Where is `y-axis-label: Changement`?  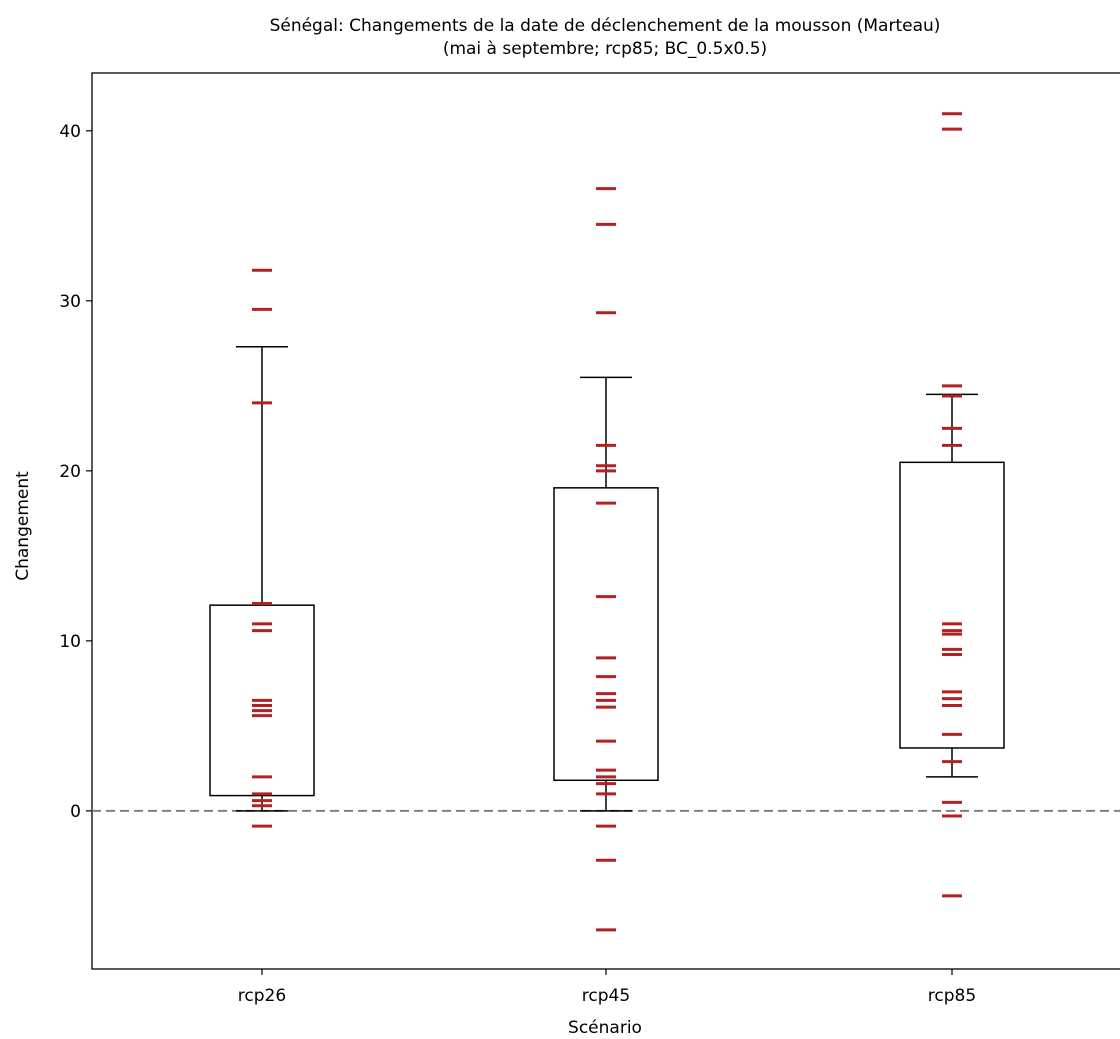
y-axis-label: Changement is located at coordinates (23, 526).